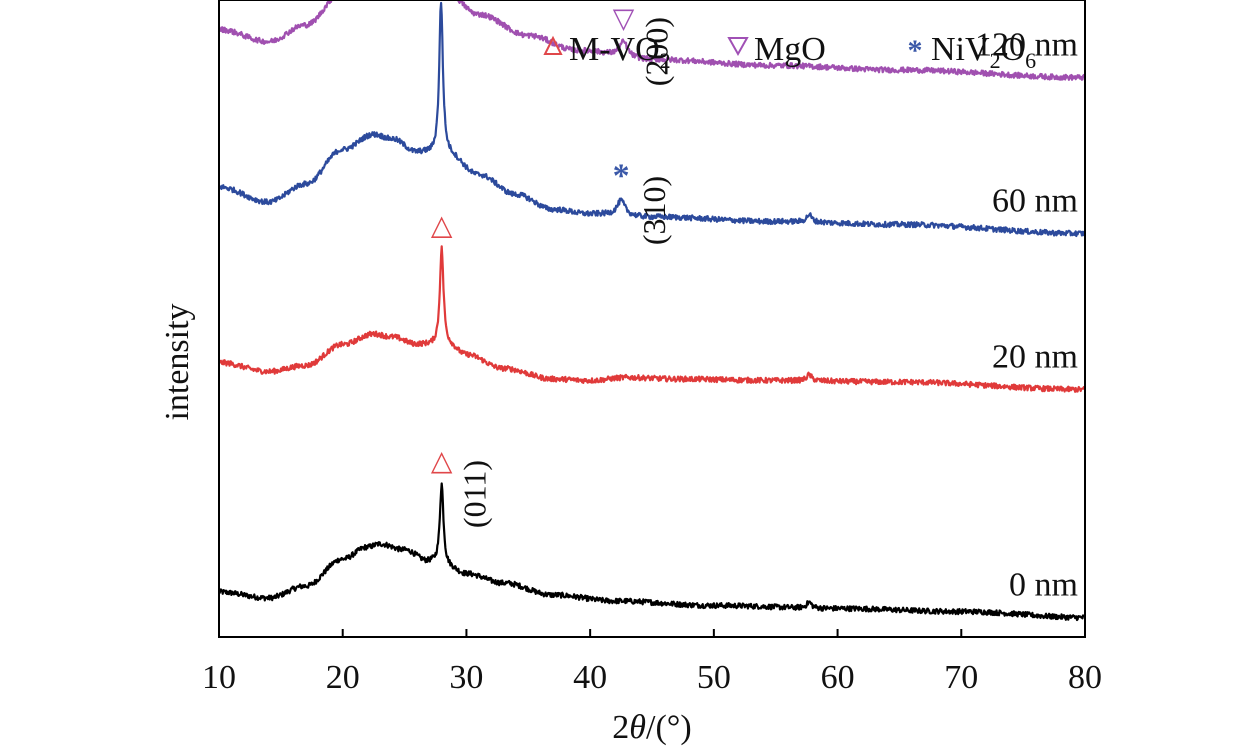 The width and height of the screenshot is (1259, 753). I want to click on legend-label: M-VO2, so click(620, 52).